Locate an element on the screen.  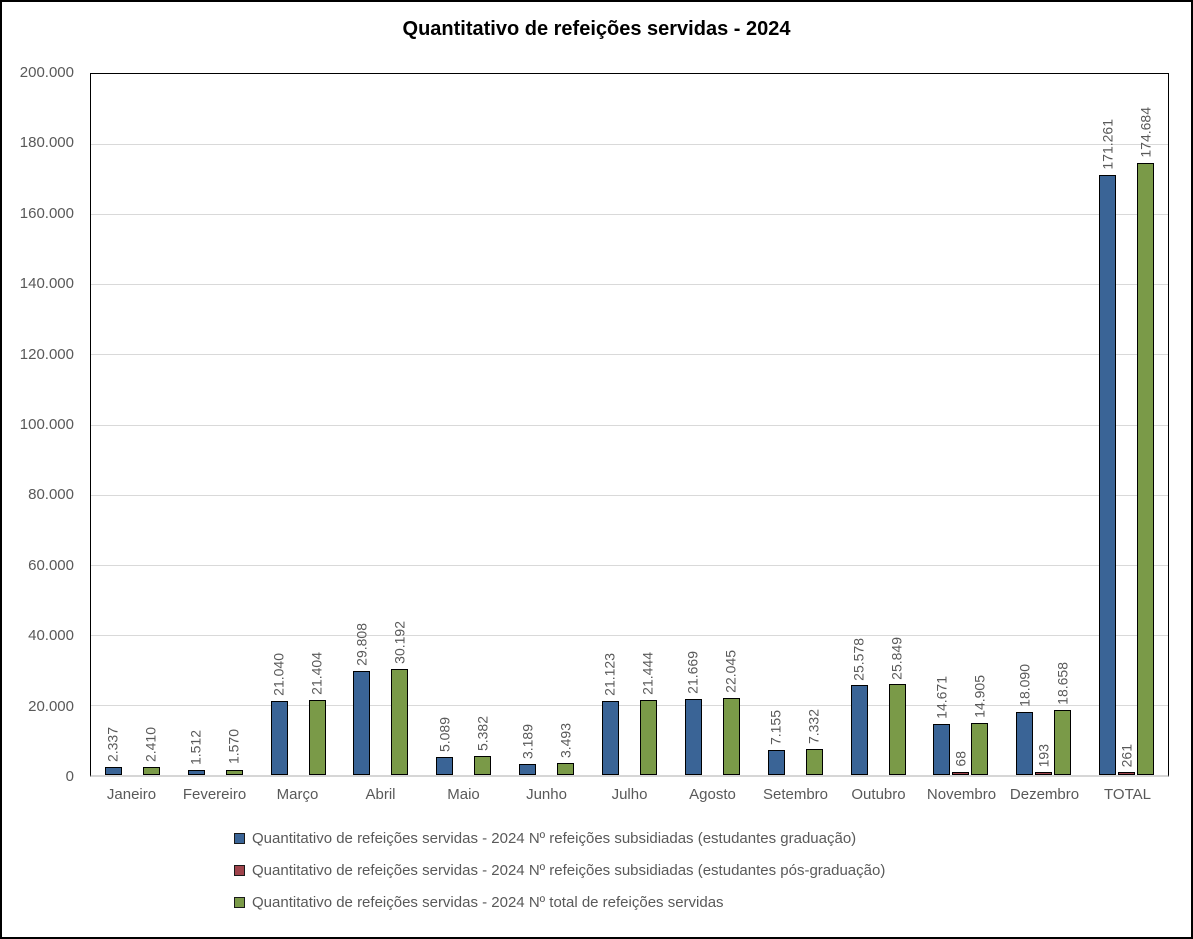
x-category-label: Fevereiro is located at coordinates (214, 794).